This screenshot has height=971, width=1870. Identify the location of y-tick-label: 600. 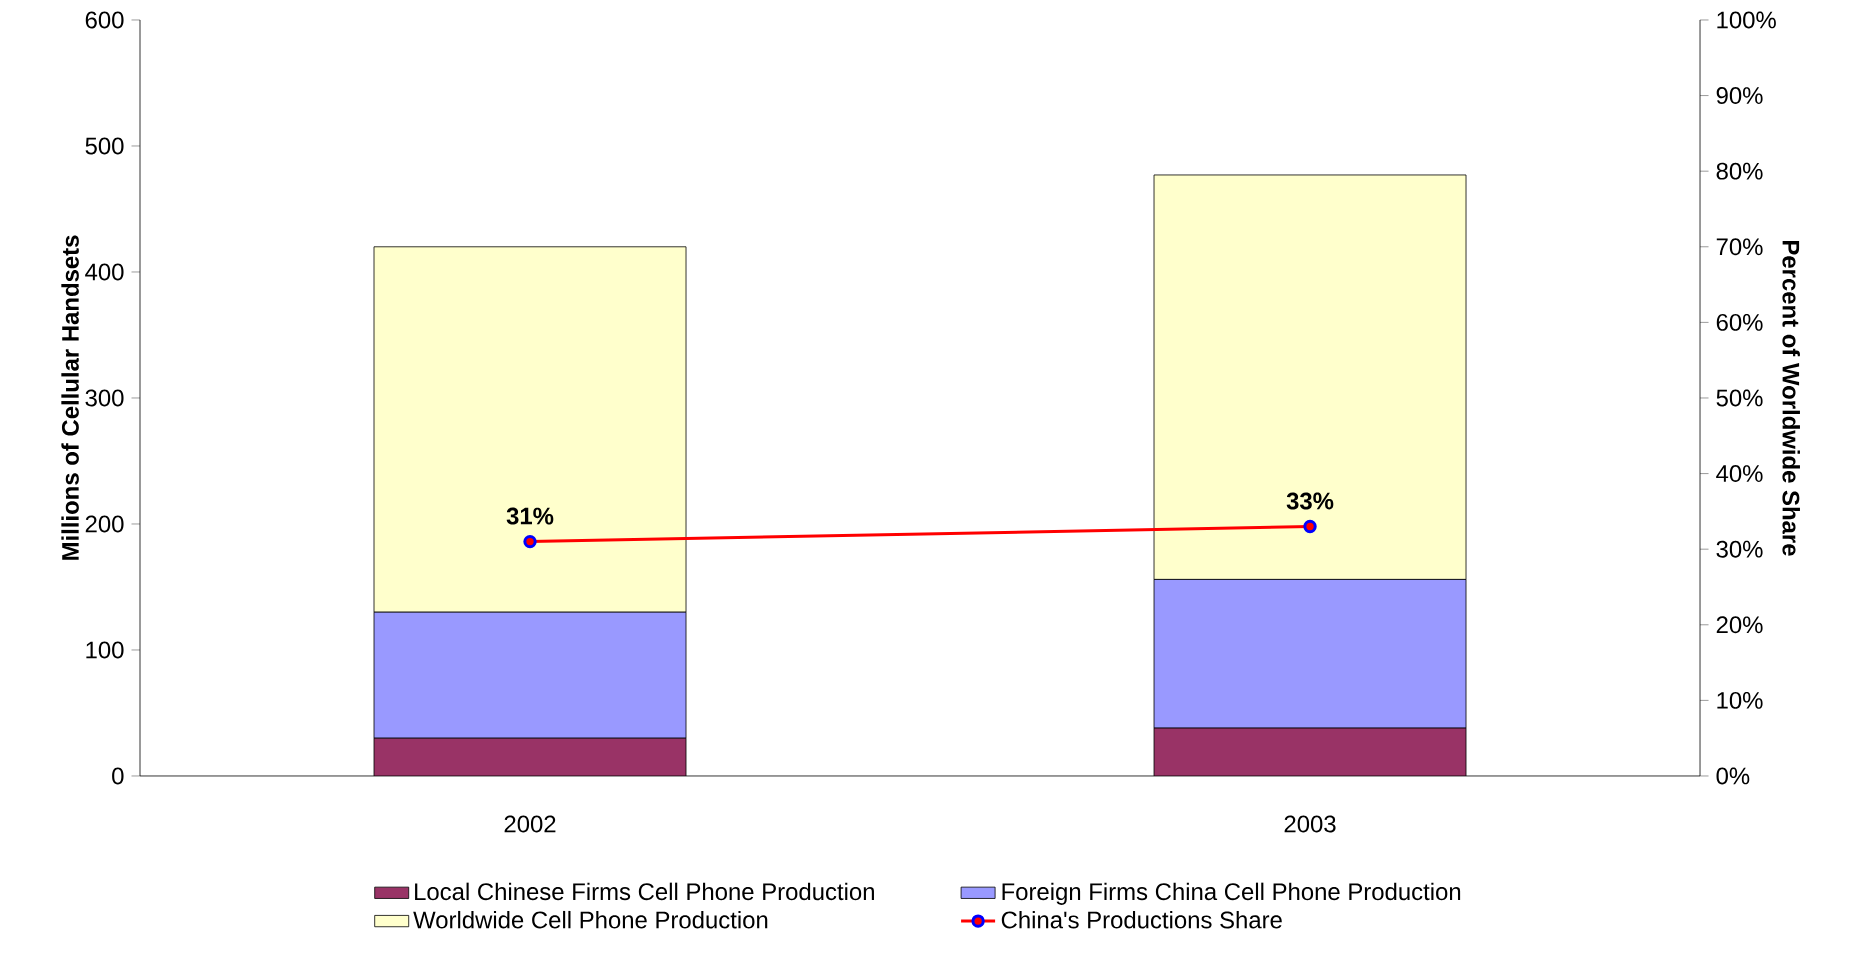
(104, 20).